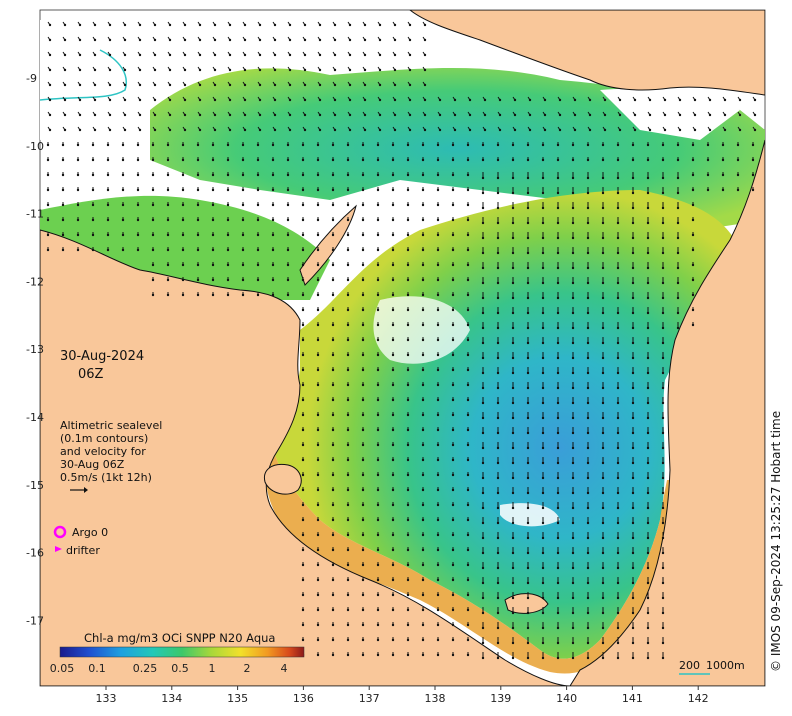  What do you see at coordinates (79, 490) in the screenshot?
I see `velocity-scale-arrow-icon` at bounding box center [79, 490].